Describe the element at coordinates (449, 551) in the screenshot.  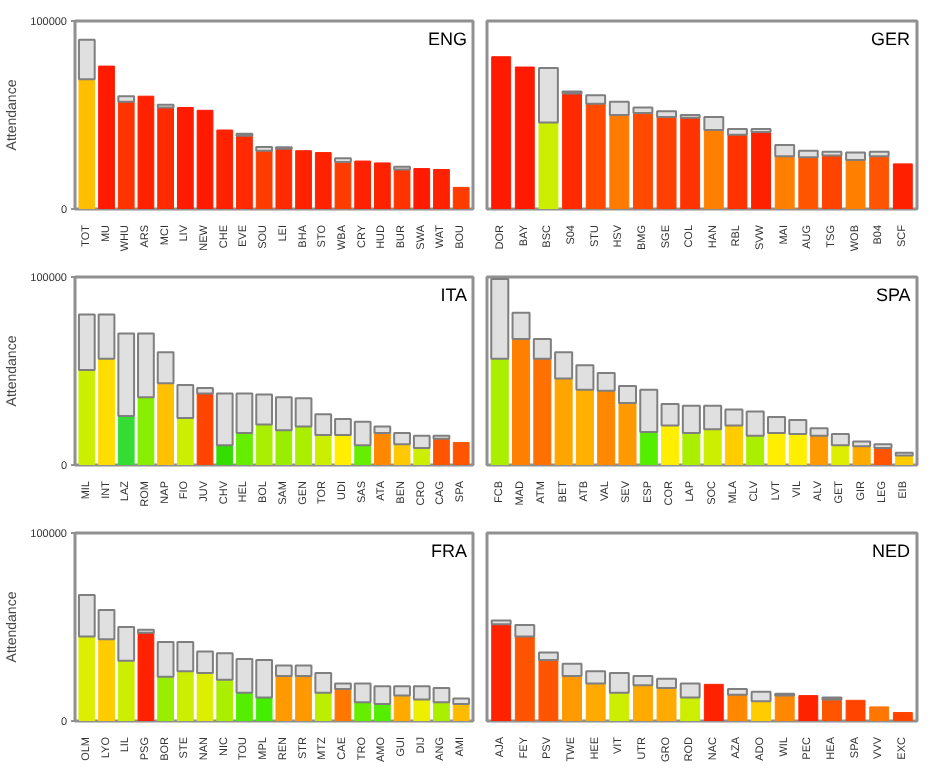
I see `chart-title: FRA` at that location.